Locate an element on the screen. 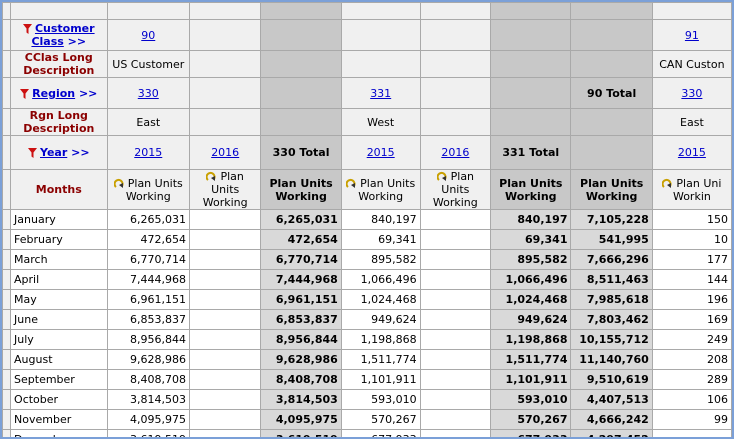  value-text: 4,407,513 is located at coordinates (617, 399).